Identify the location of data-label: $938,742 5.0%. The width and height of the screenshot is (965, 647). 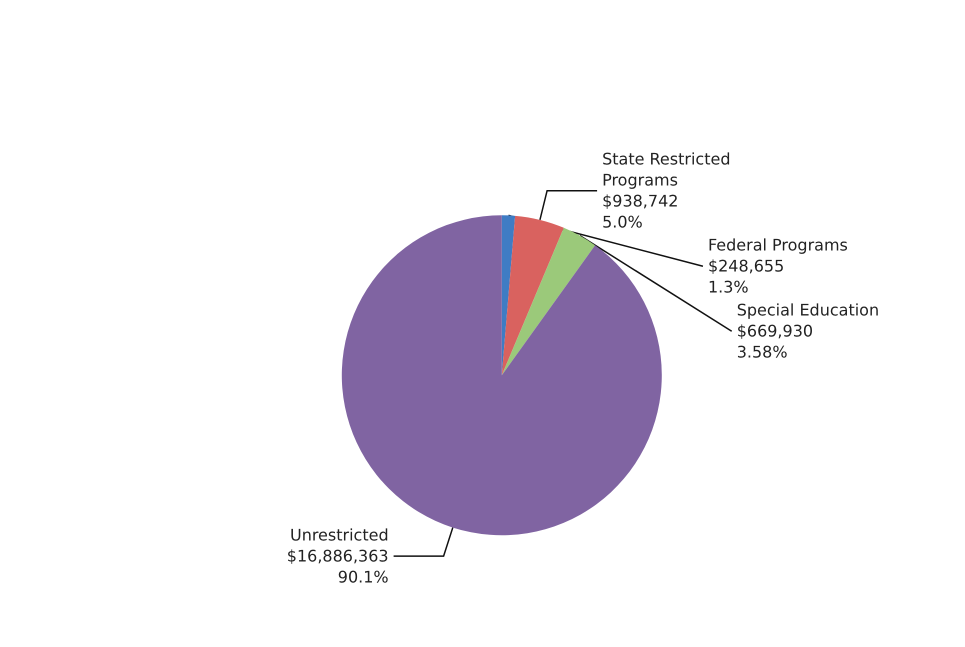
(640, 212).